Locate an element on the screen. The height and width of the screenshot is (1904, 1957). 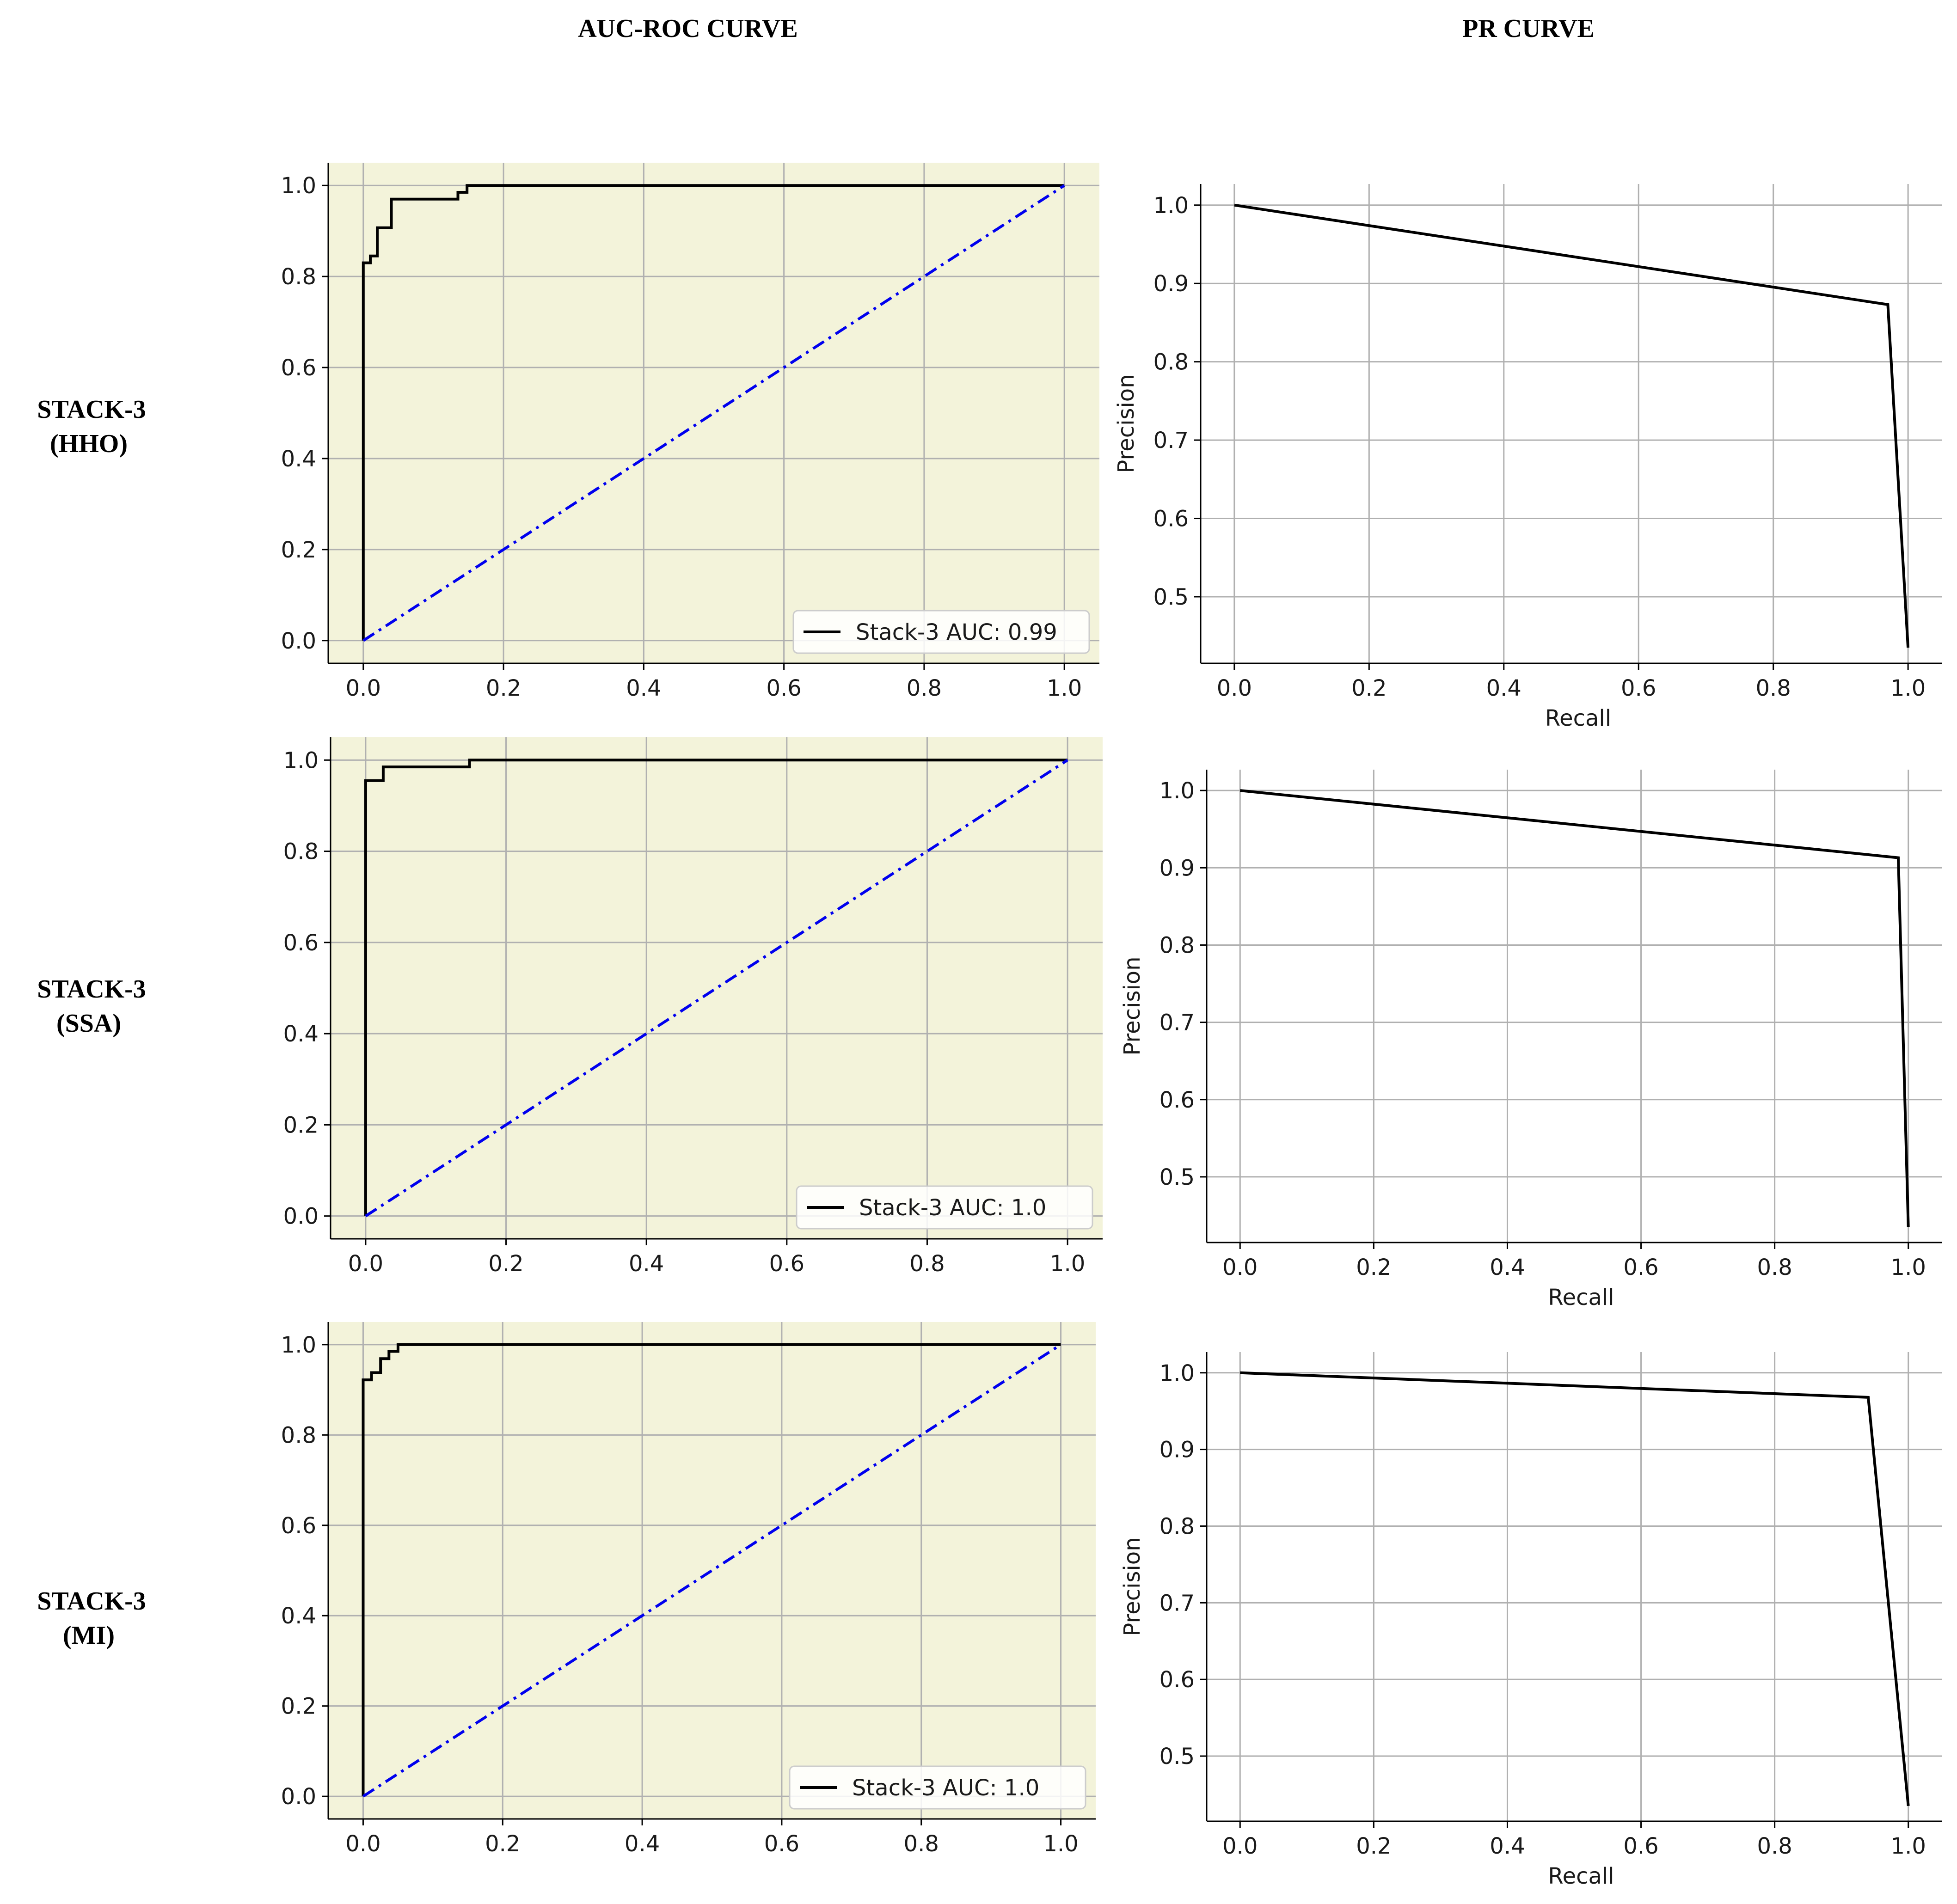
row-label-mi: STACK-3 (MI) is located at coordinates (91, 1618).